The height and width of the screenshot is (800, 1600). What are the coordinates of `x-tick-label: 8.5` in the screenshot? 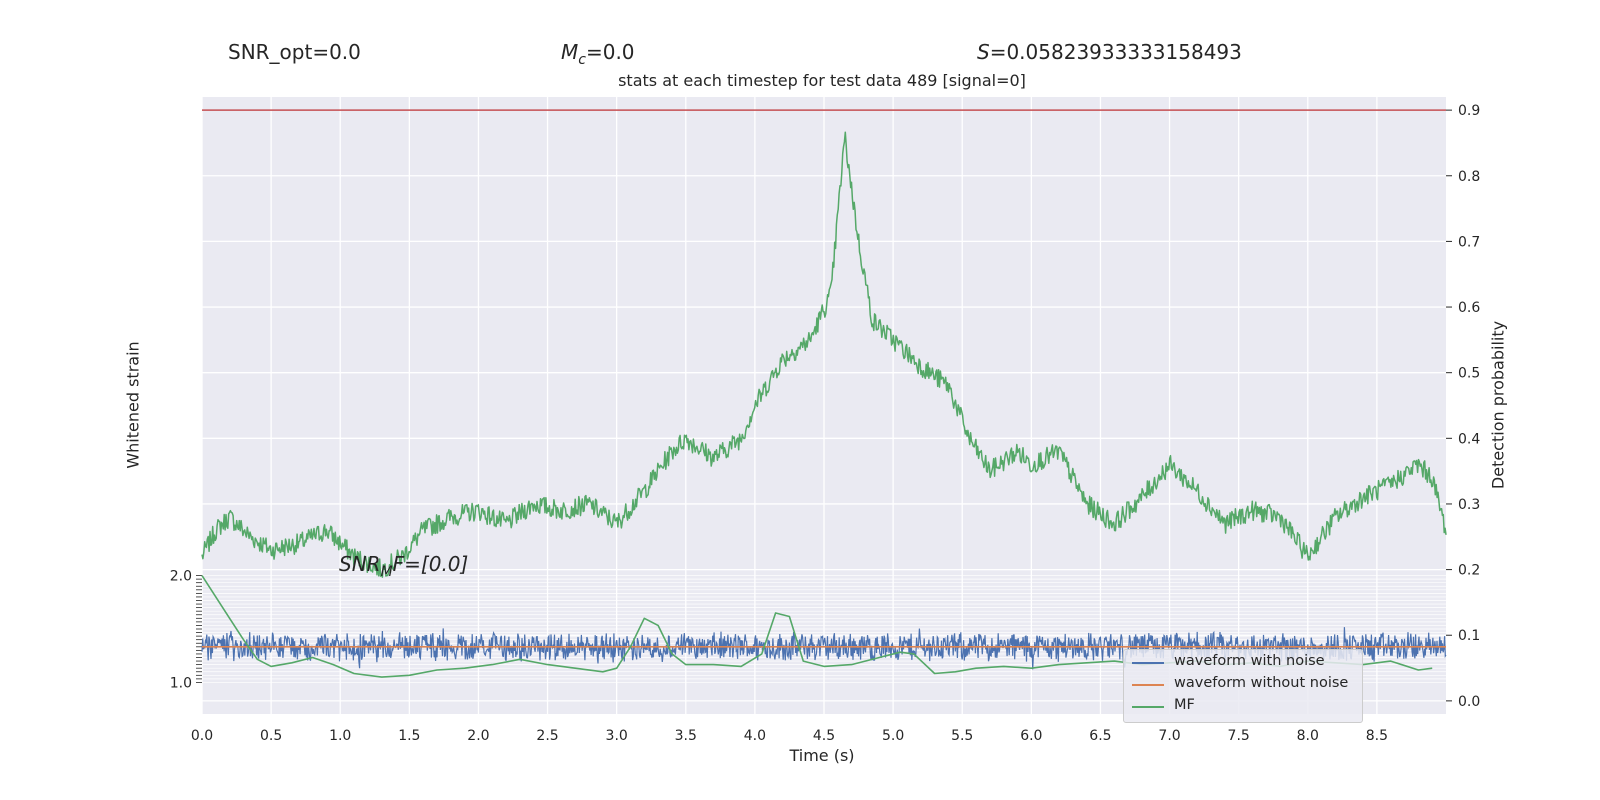 It's located at (1377, 736).